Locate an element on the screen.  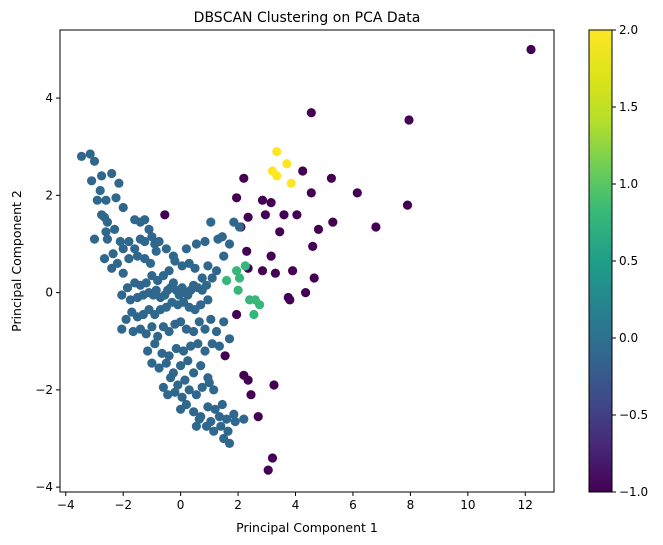
colorbar-tick-label: −1.0 is located at coordinates (633, 492).